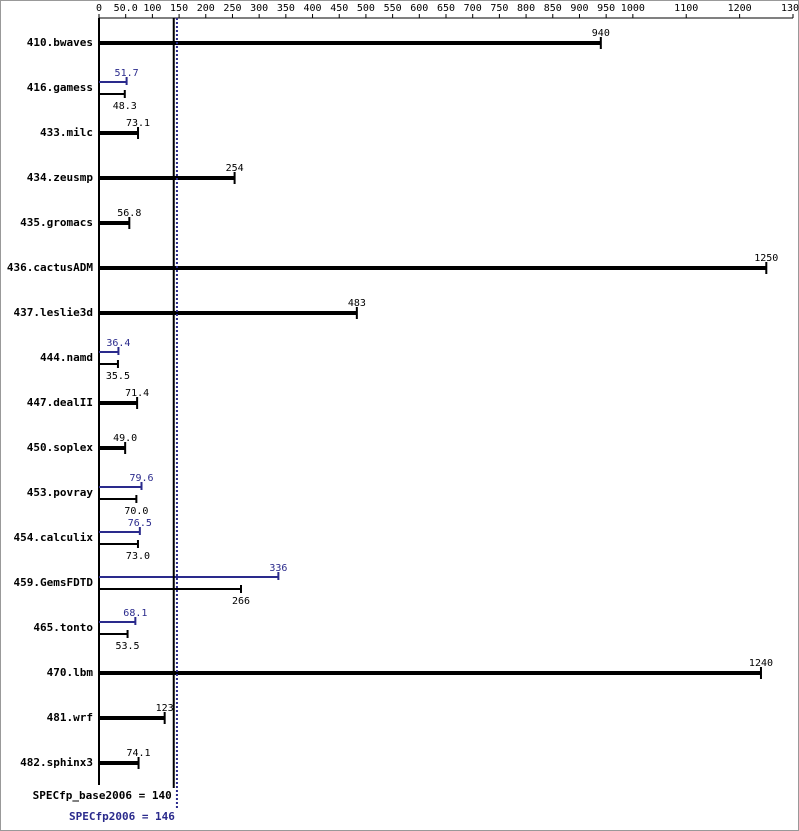 The width and height of the screenshot is (799, 831). Describe the element at coordinates (56, 762) in the screenshot. I see `category-label: 482.sphinx3` at that location.